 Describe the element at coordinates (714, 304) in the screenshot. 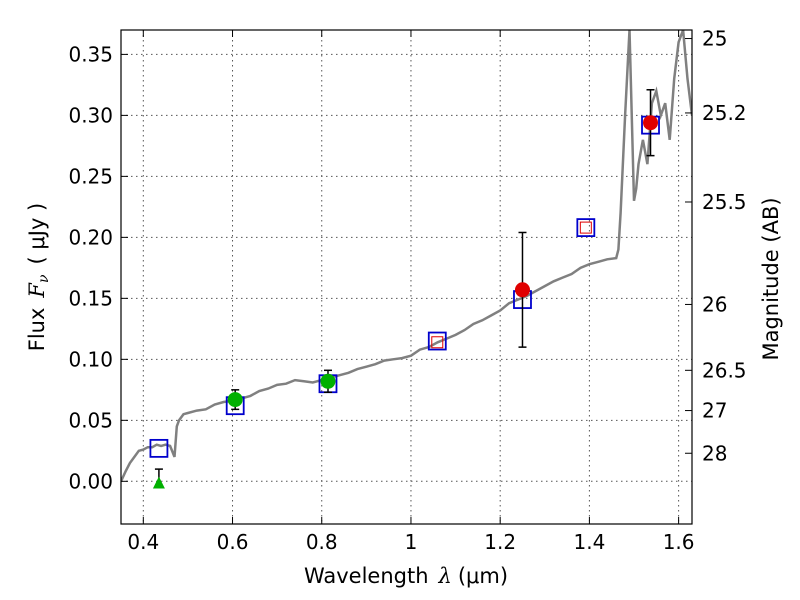

I see `y2-tick-label: 26` at that location.